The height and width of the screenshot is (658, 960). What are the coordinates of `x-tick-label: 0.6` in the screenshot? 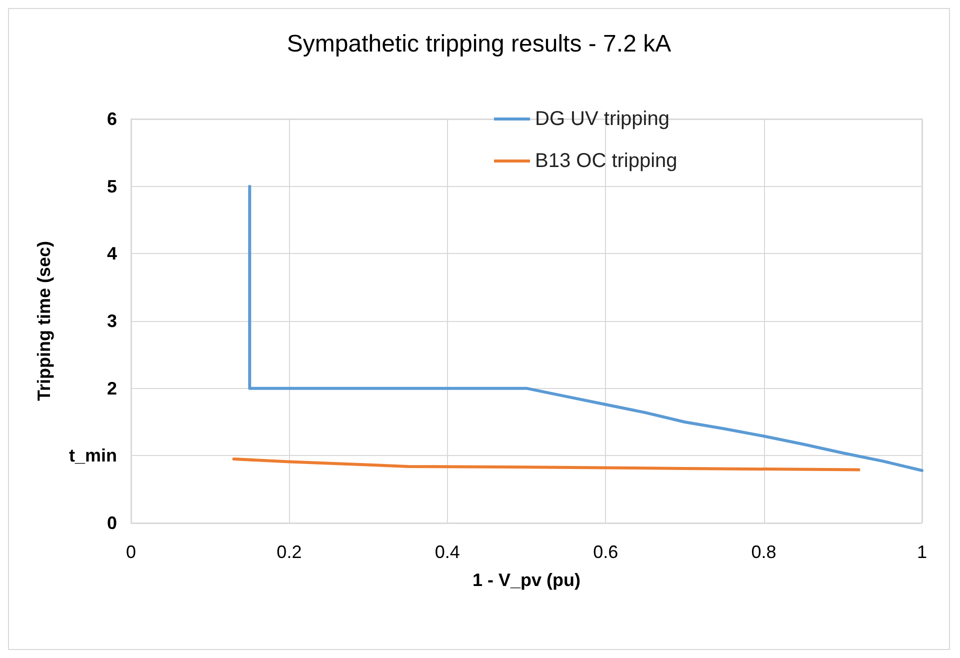 It's located at (605, 552).